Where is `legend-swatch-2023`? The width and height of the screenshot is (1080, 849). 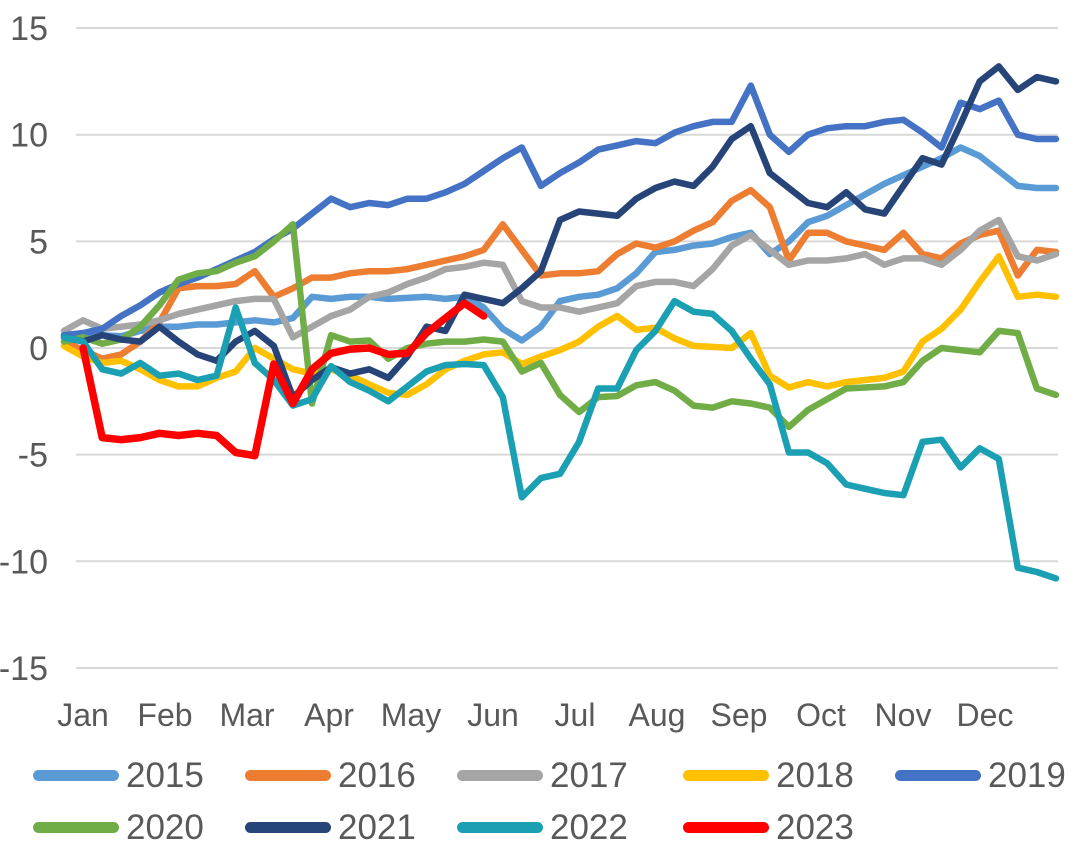 legend-swatch-2023 is located at coordinates (726, 827).